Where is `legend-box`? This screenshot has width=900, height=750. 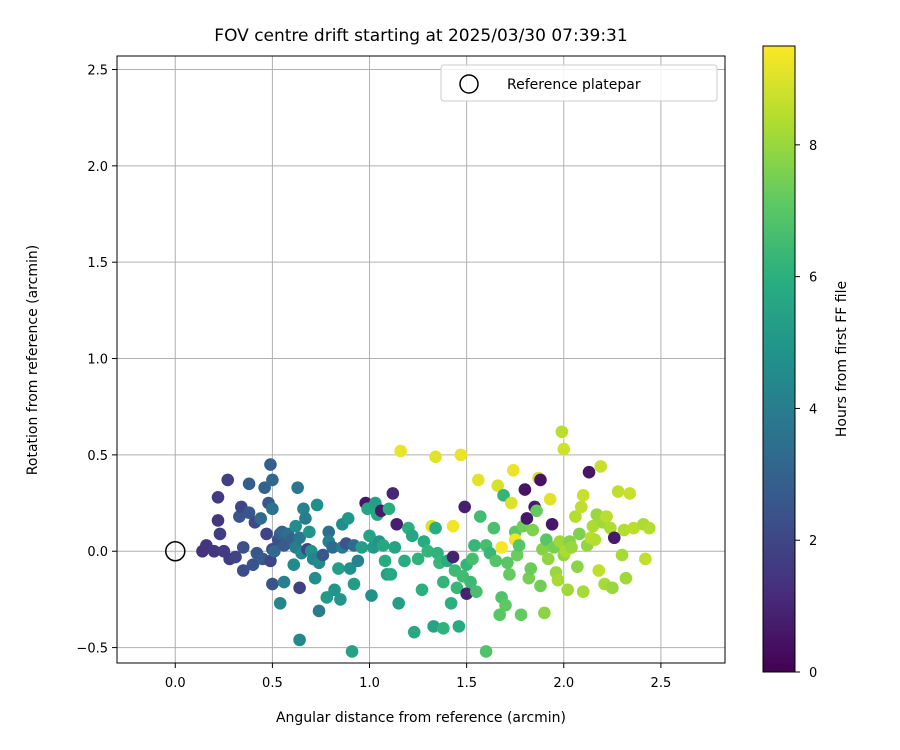
legend-box is located at coordinates (579, 83).